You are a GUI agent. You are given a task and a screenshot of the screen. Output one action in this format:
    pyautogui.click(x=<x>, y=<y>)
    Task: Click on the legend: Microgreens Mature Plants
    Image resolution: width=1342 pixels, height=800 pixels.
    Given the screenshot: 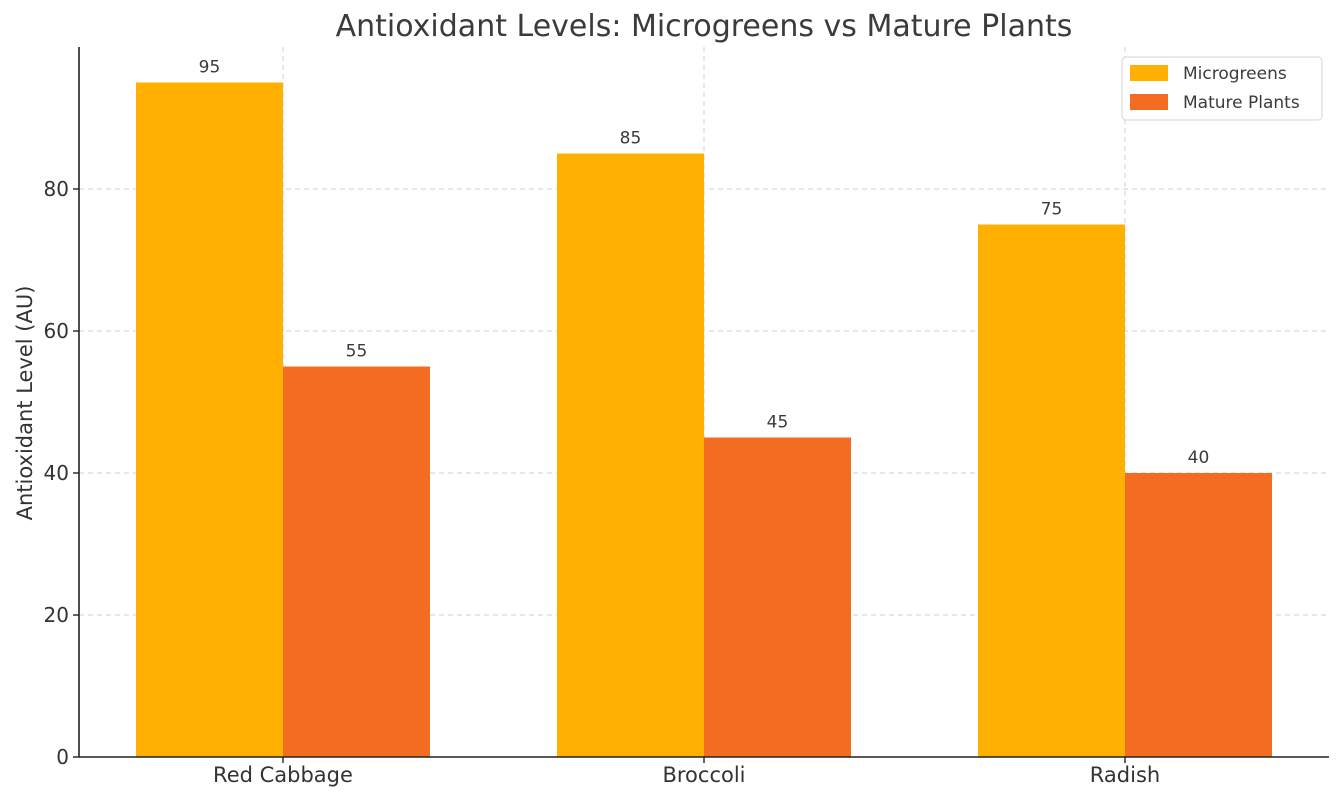 What is the action you would take?
    pyautogui.click(x=1222, y=88)
    